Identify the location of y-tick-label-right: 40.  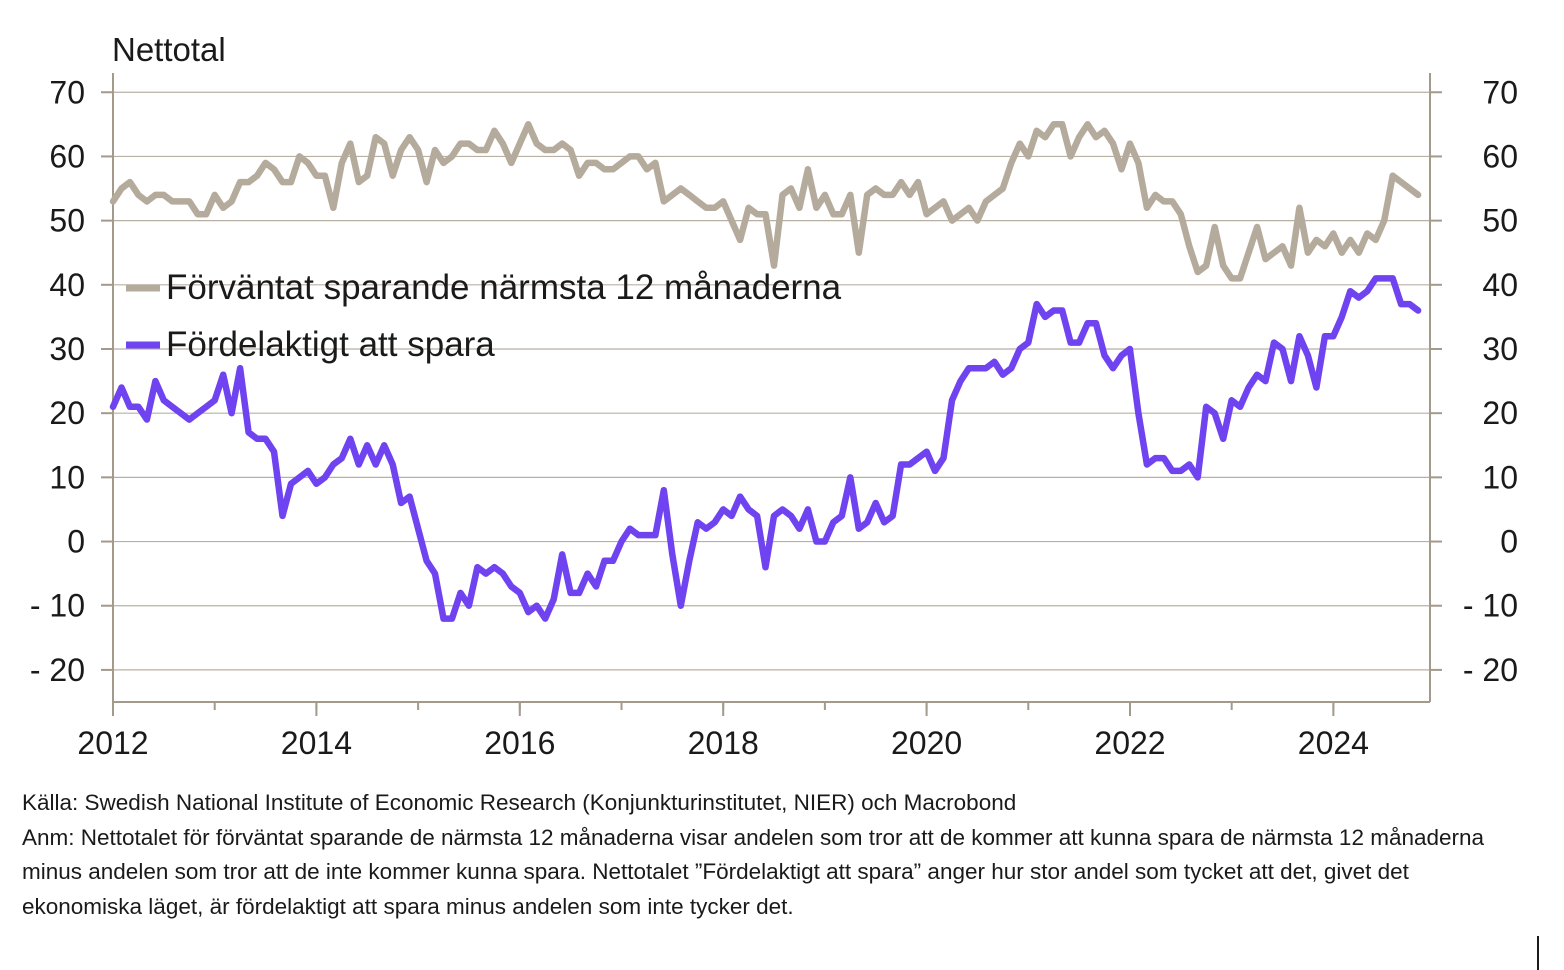
(1500, 285).